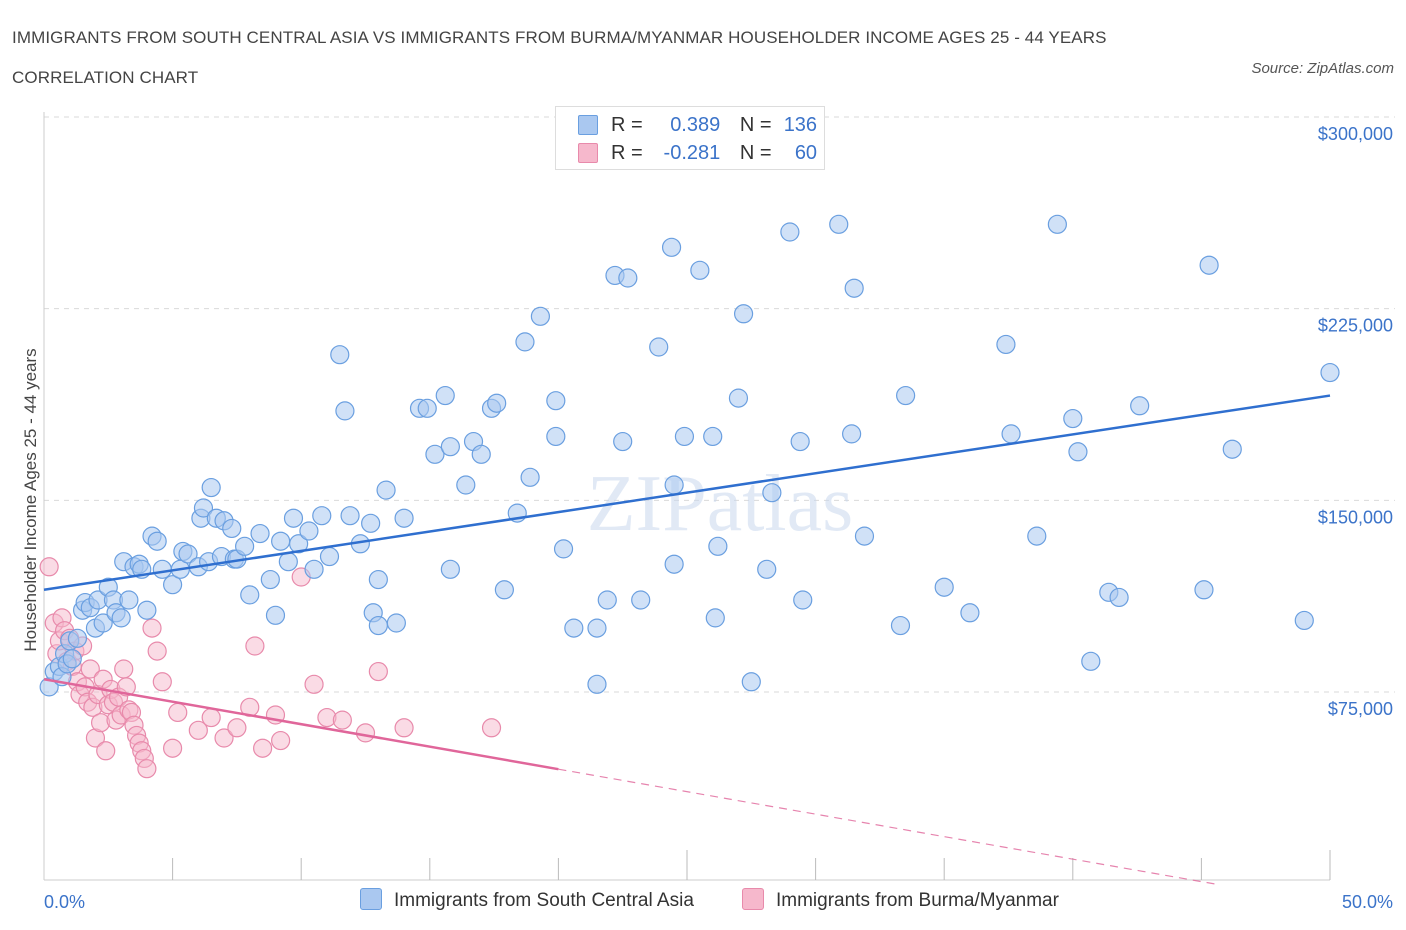 The height and width of the screenshot is (930, 1406). What do you see at coordinates (588, 125) in the screenshot?
I see `legend-swatch-blue` at bounding box center [588, 125].